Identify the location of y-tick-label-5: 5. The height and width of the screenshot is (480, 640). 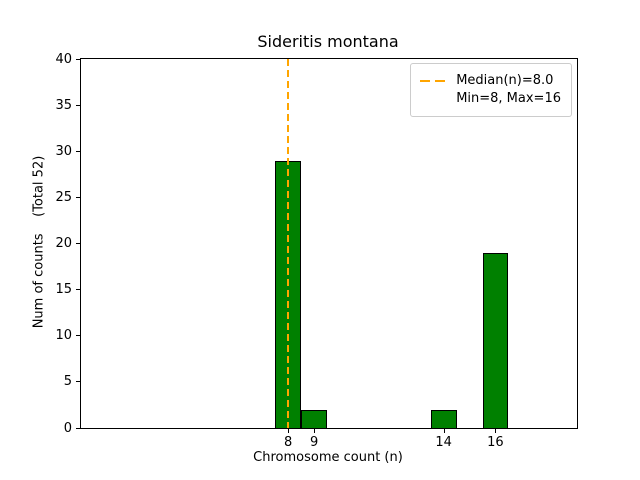
(67, 382).